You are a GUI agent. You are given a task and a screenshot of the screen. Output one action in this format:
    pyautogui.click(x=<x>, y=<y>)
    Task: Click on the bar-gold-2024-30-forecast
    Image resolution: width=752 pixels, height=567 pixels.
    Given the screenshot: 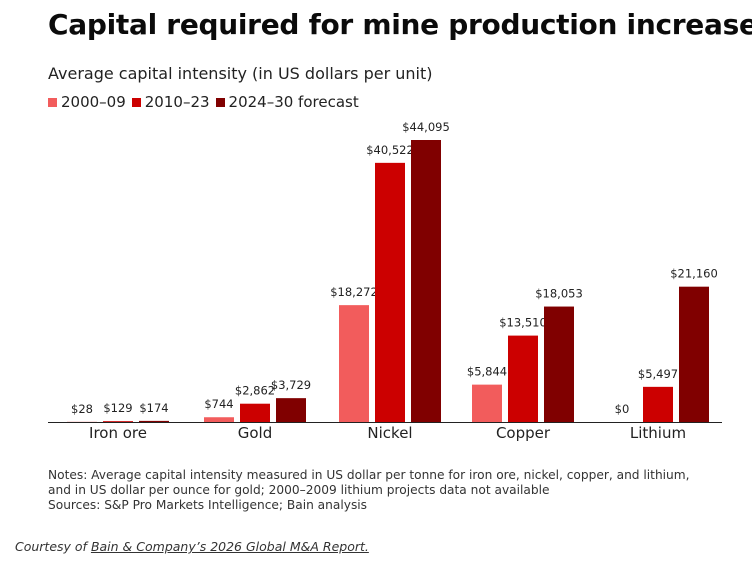 What is the action you would take?
    pyautogui.click(x=291, y=410)
    